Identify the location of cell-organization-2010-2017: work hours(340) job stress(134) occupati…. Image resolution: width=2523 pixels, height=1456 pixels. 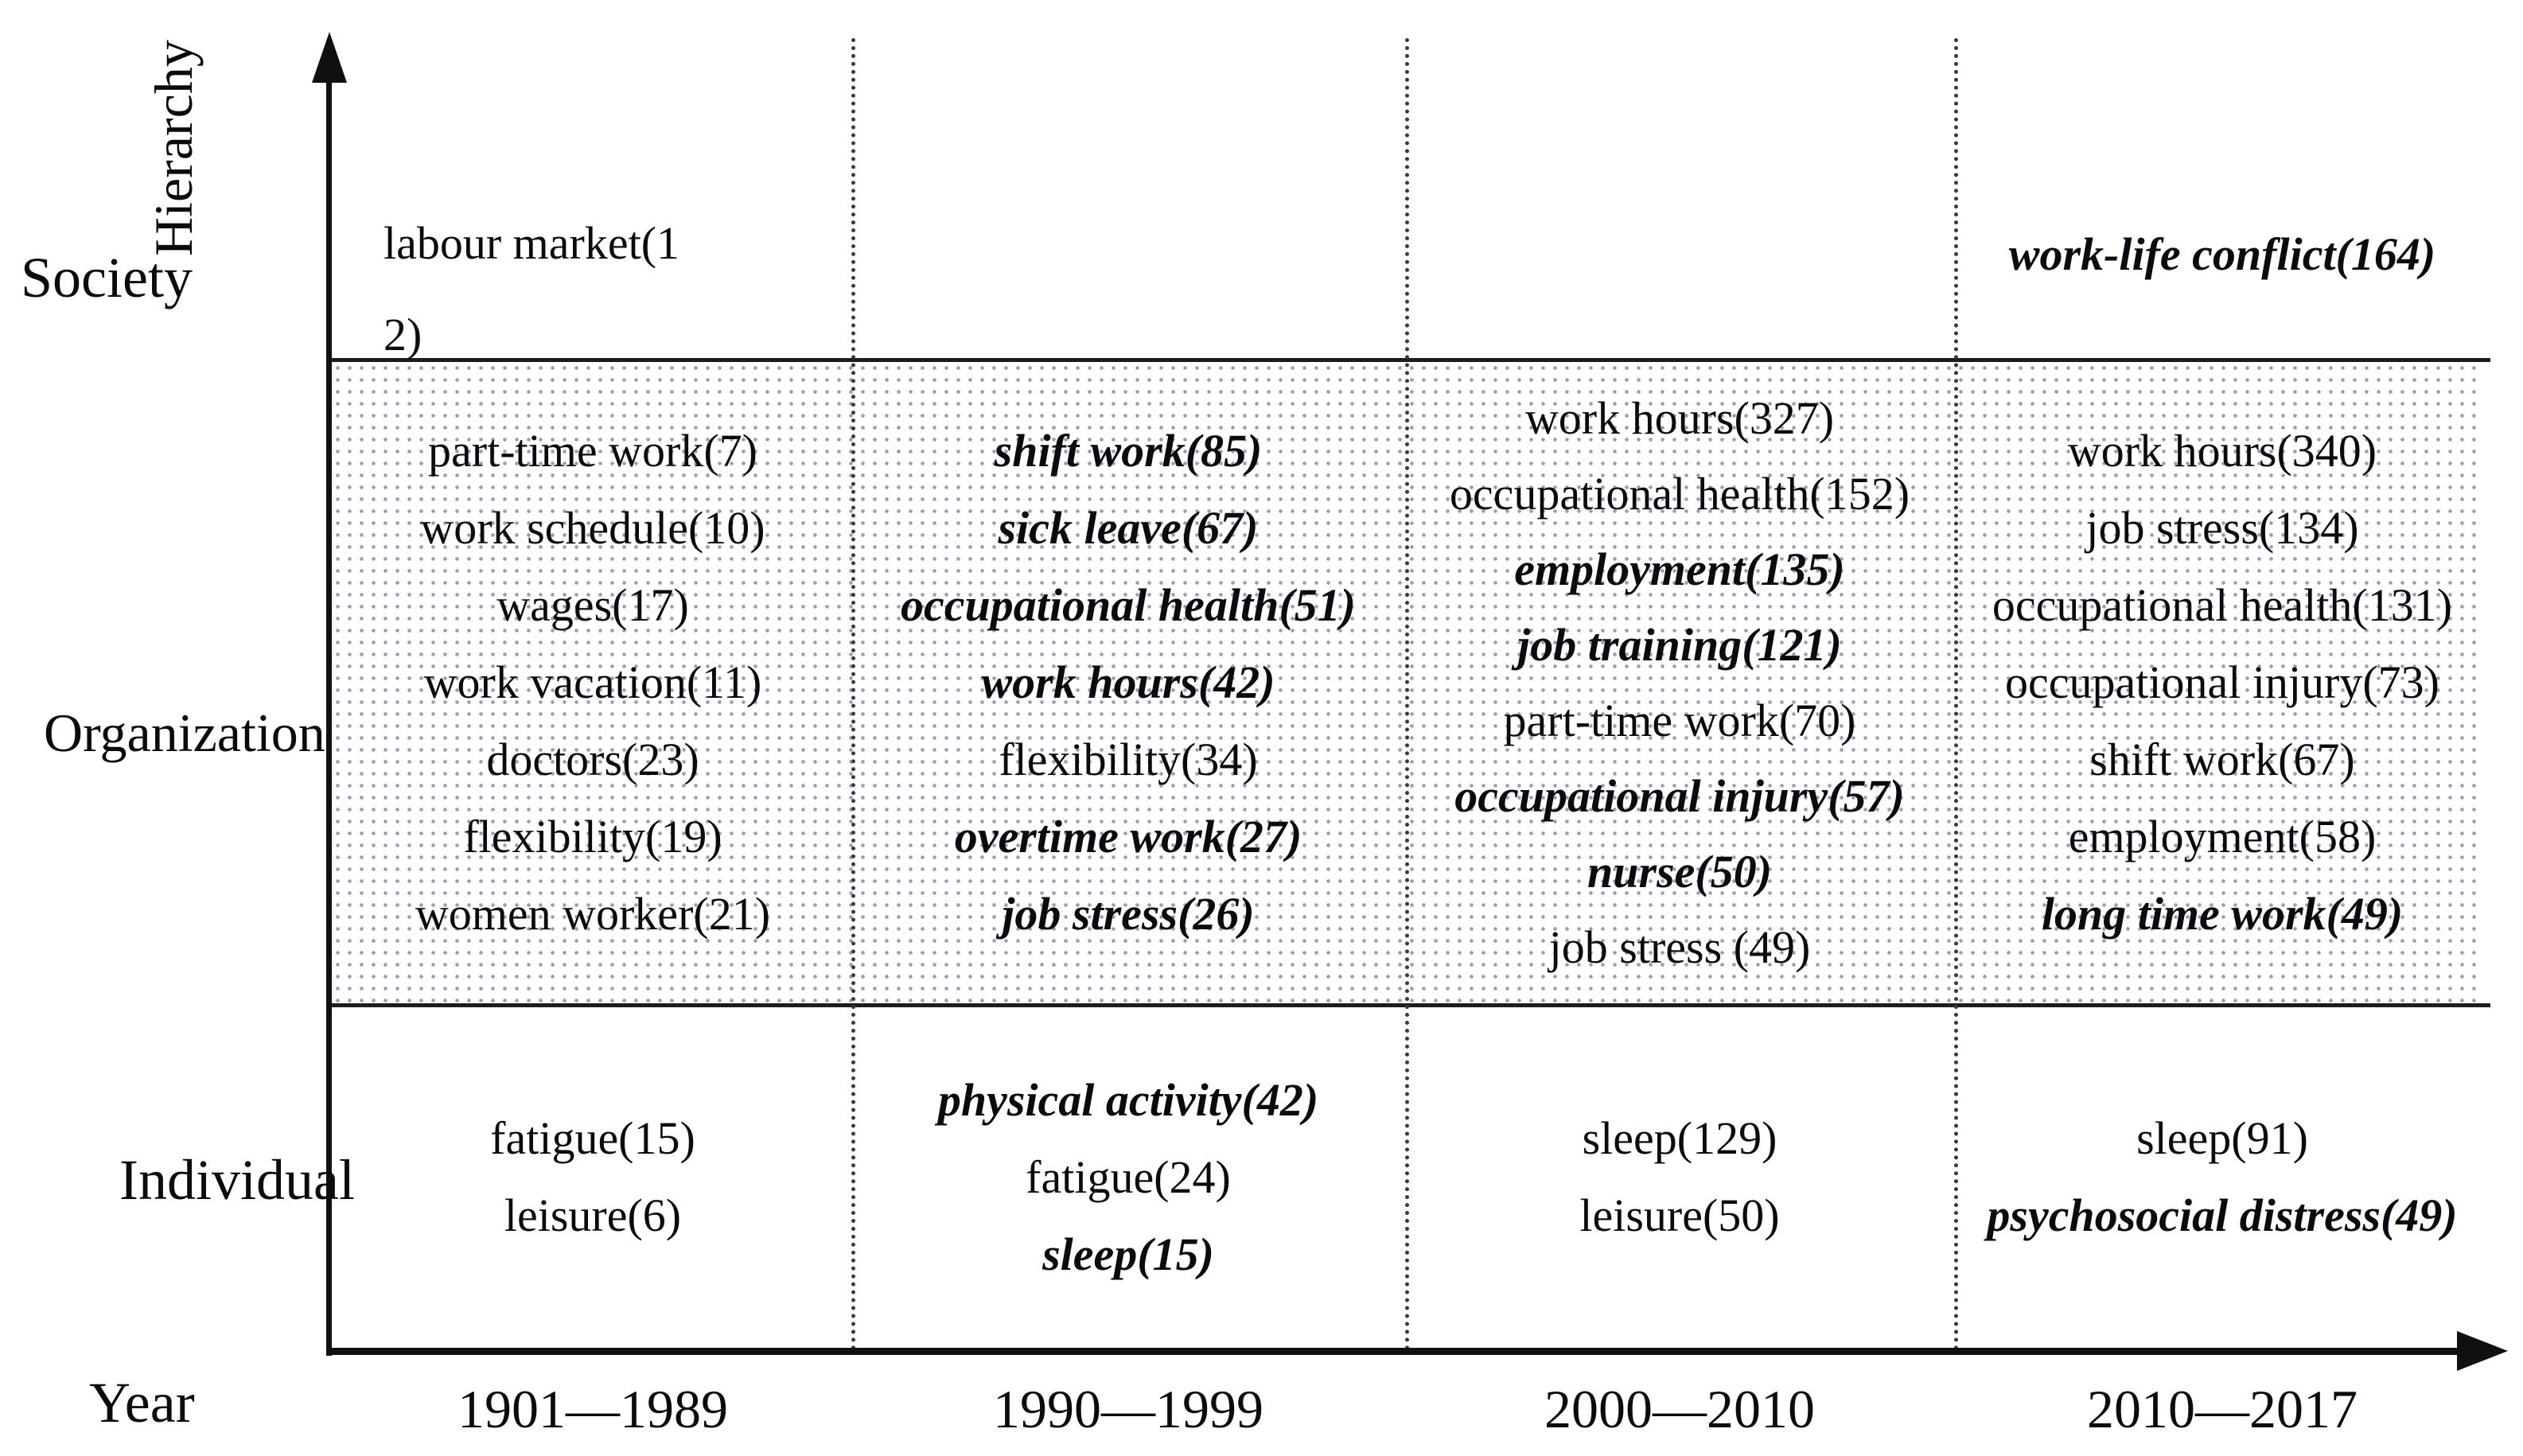
(2222, 682).